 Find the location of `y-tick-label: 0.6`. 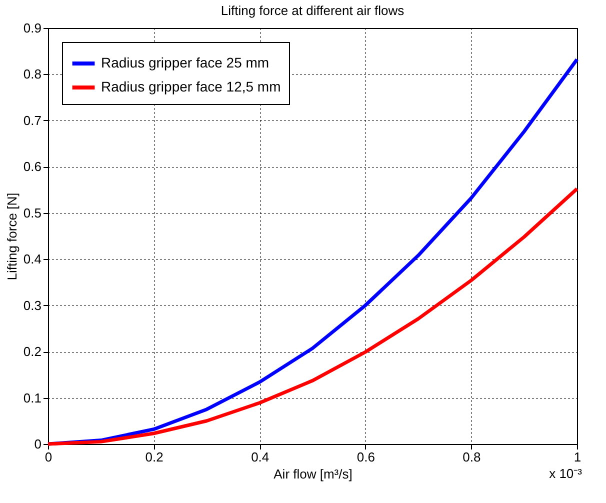

y-tick-label: 0.6 is located at coordinates (32, 166).